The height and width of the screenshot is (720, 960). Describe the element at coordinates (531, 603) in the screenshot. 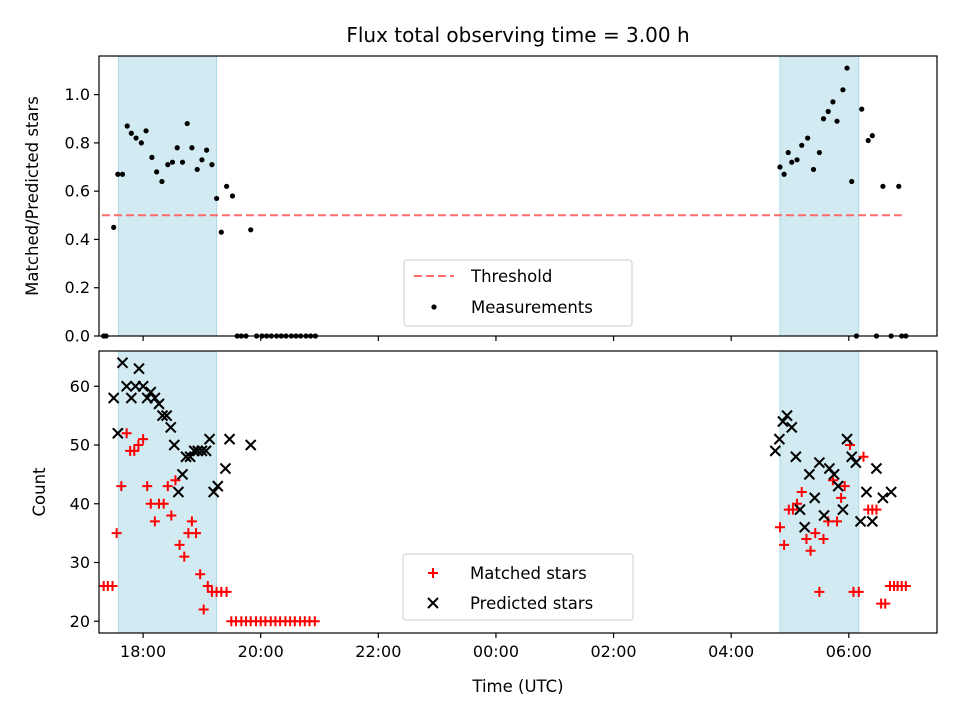

I see `legend-predicted-label: Predicted stars` at that location.